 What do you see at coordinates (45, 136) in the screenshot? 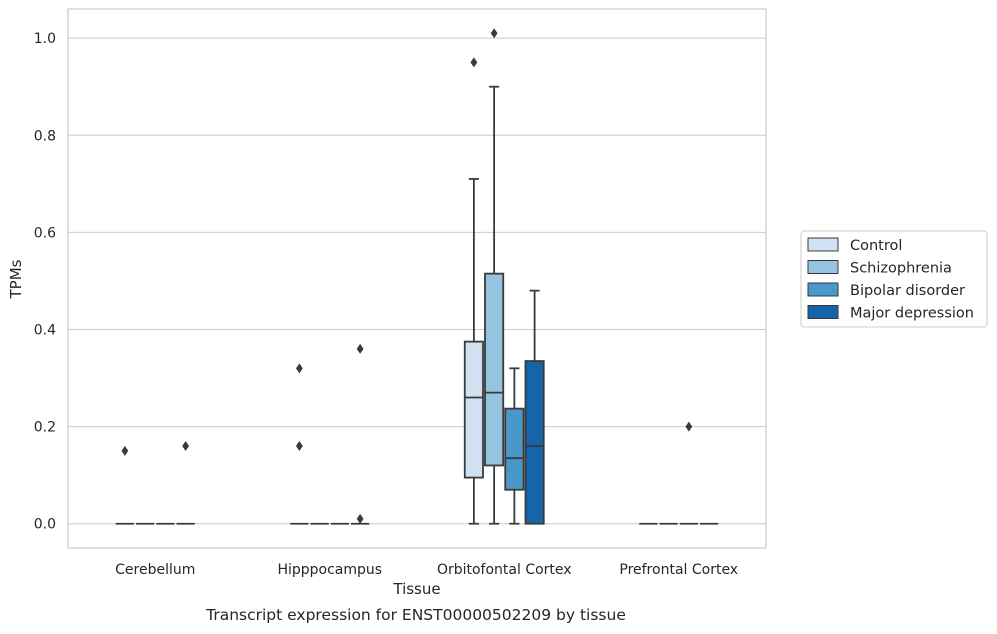
I see `y-tick-label: 0.8` at bounding box center [45, 136].